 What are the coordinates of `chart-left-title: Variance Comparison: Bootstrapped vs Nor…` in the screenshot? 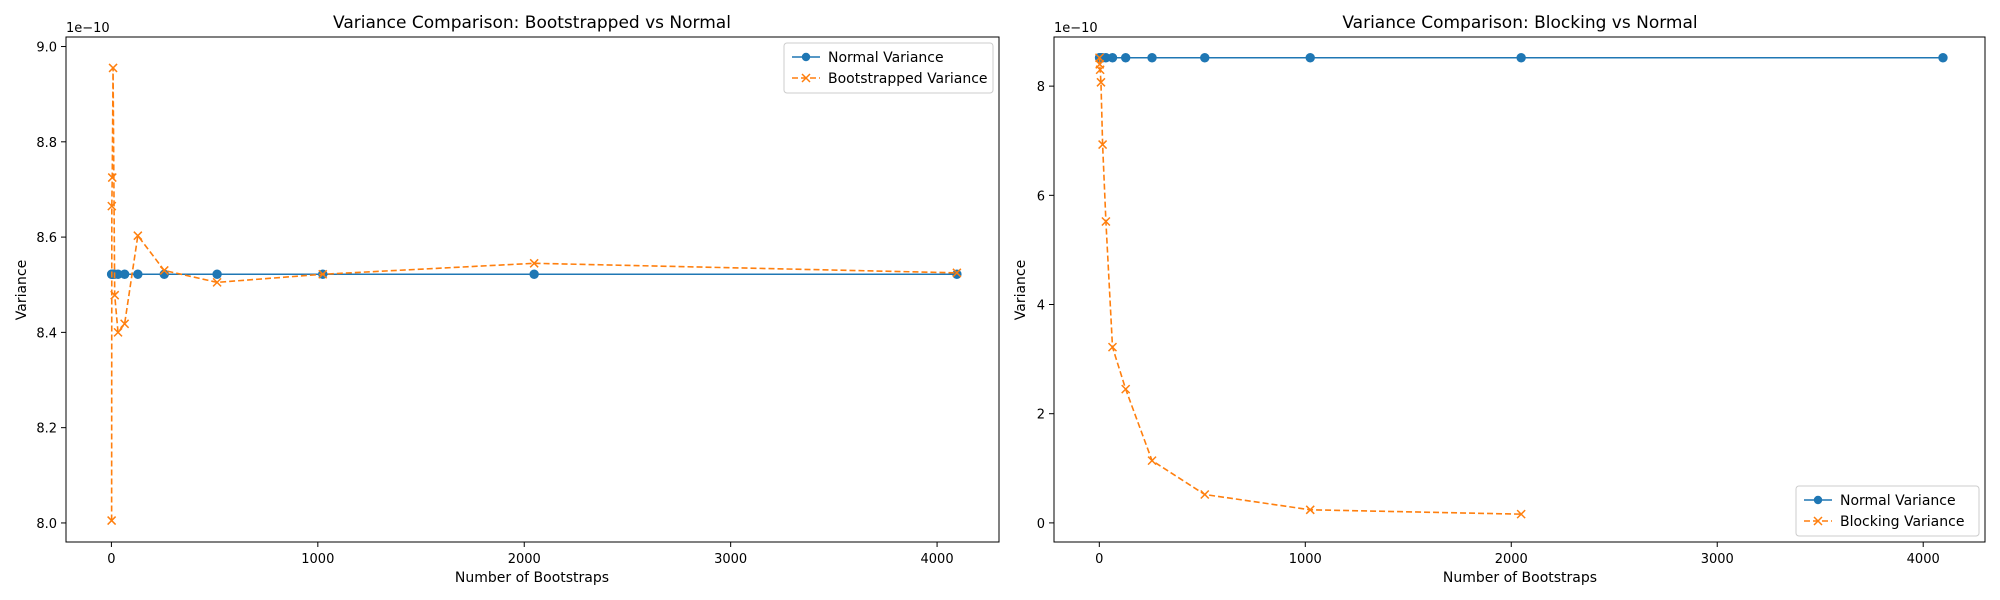 It's located at (532, 23).